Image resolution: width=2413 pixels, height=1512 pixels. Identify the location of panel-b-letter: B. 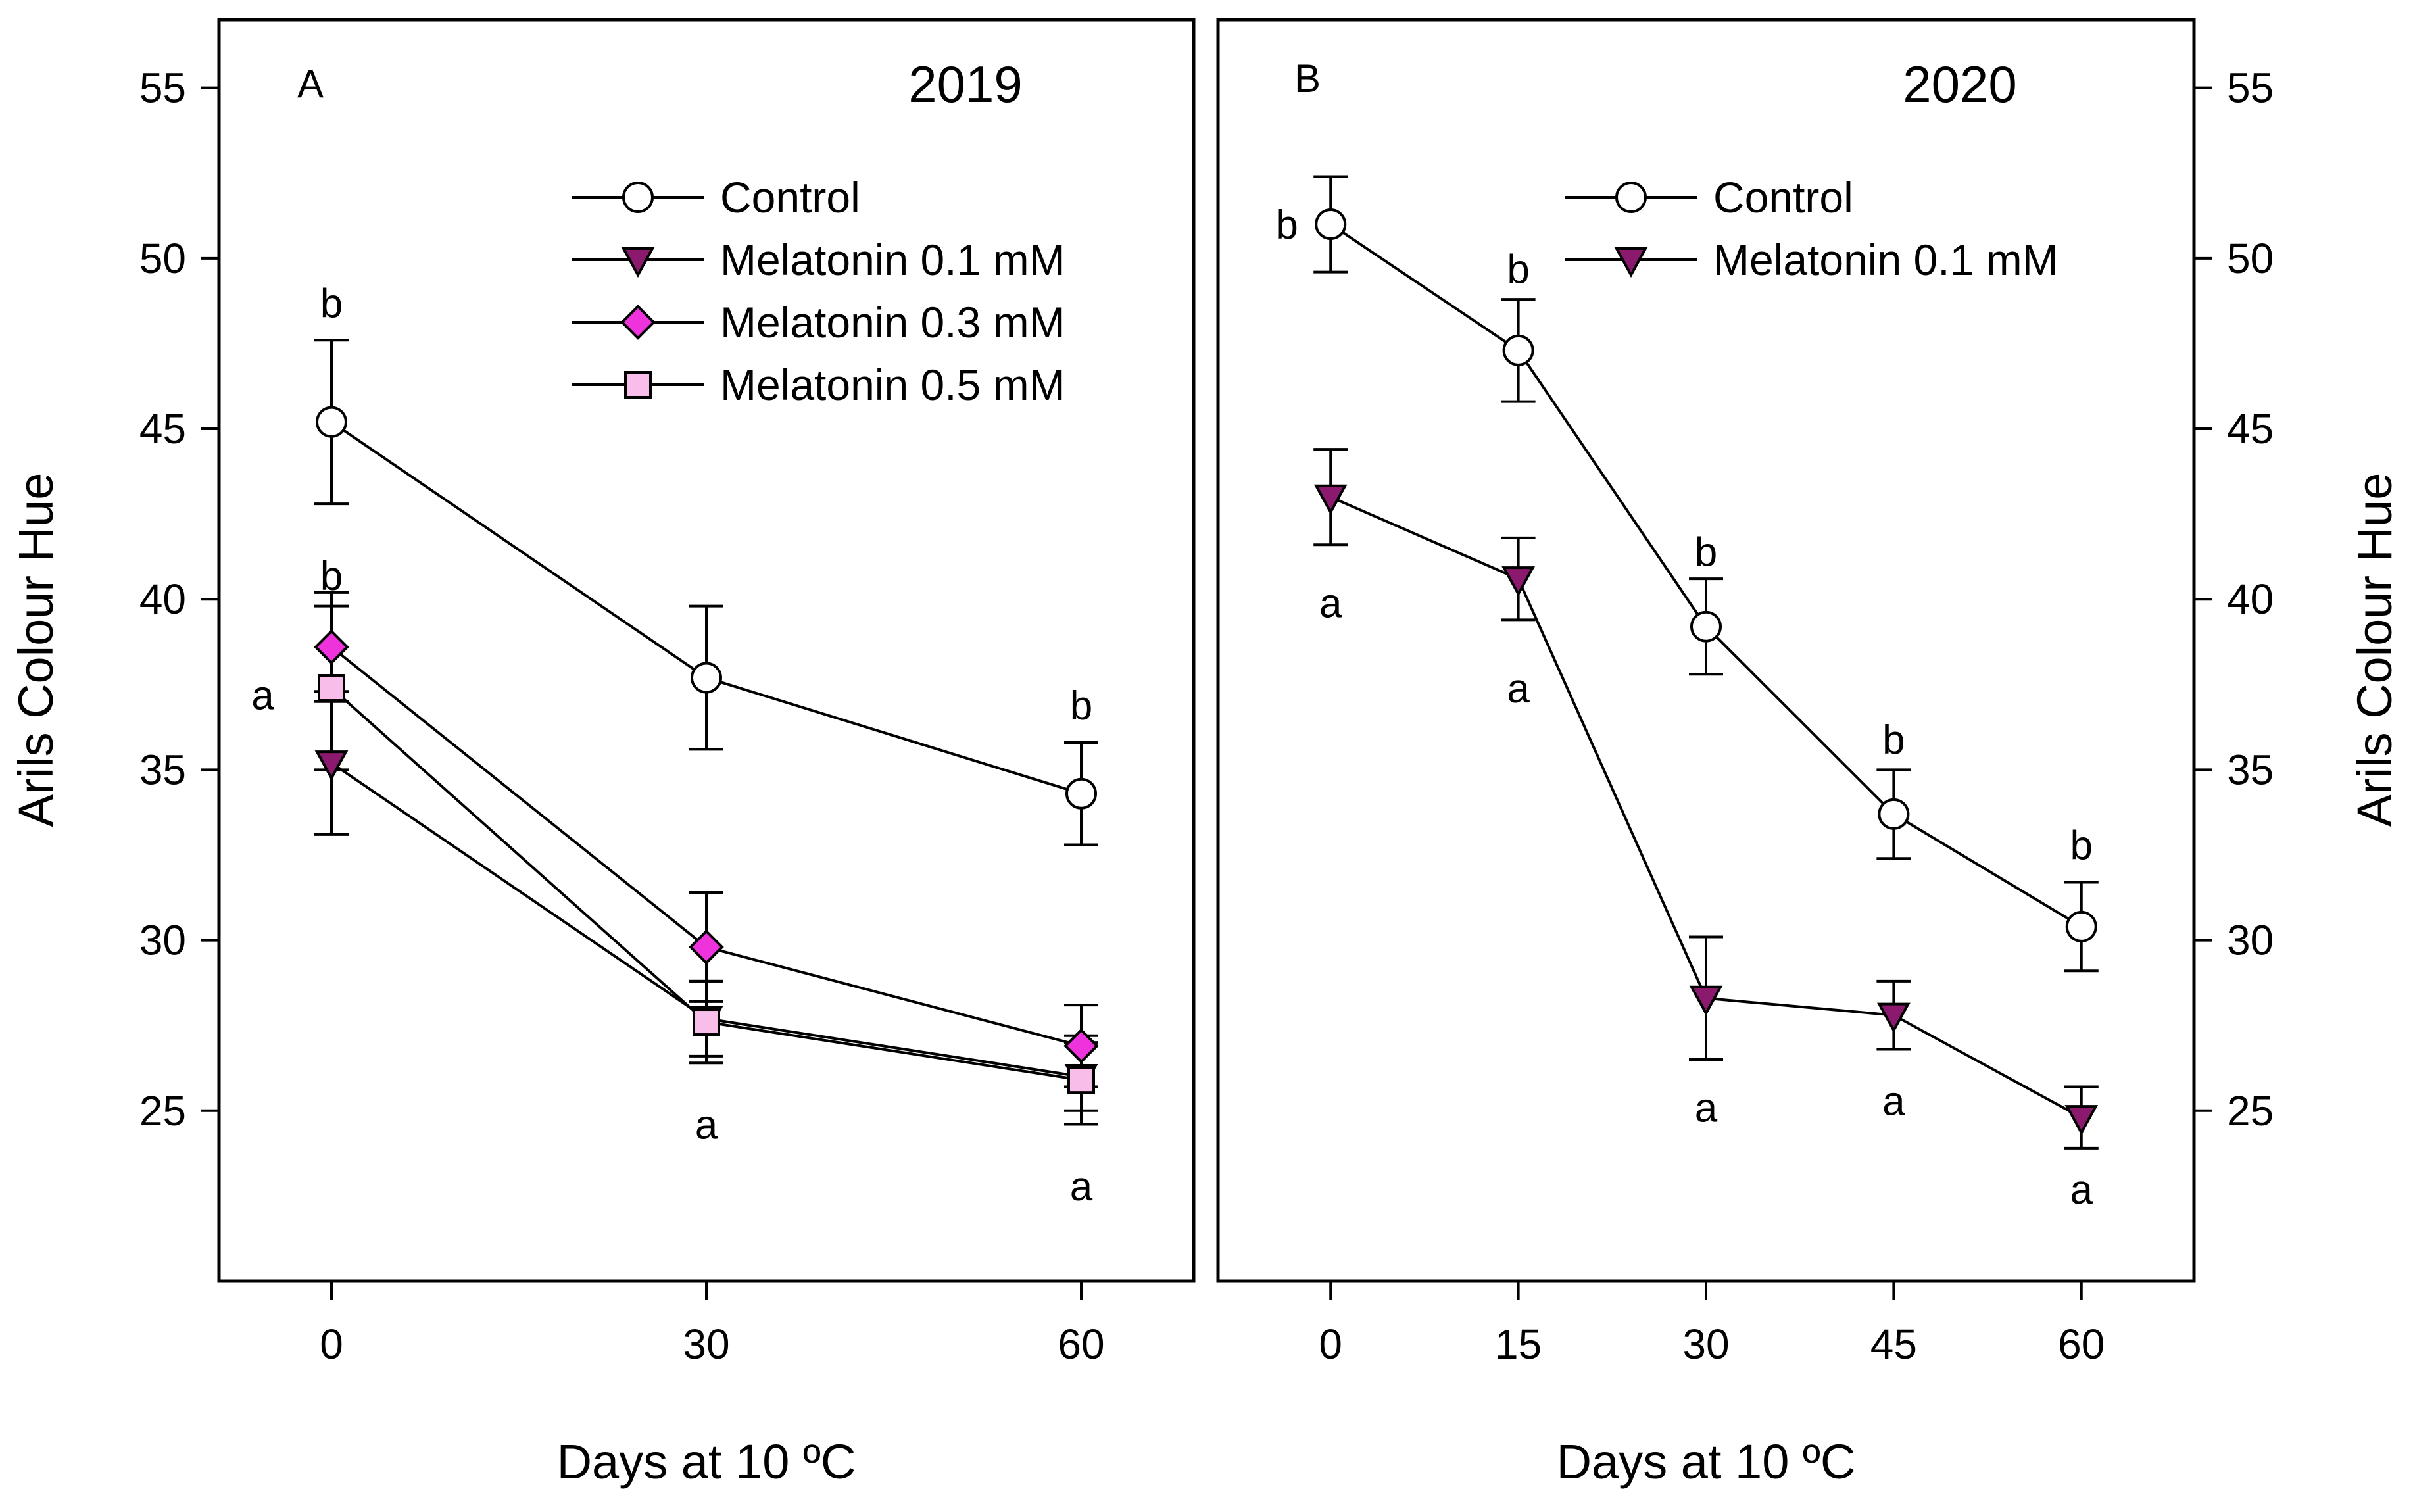
(1307, 79).